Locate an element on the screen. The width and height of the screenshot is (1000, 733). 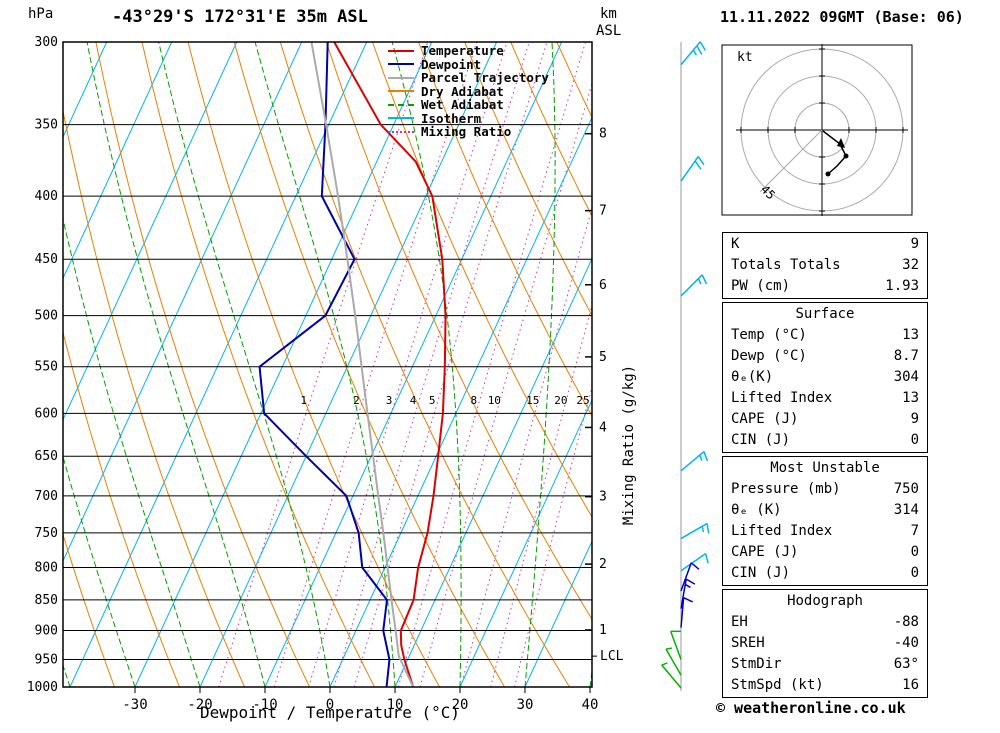
stat-value: 32 is located at coordinates (910, 265).